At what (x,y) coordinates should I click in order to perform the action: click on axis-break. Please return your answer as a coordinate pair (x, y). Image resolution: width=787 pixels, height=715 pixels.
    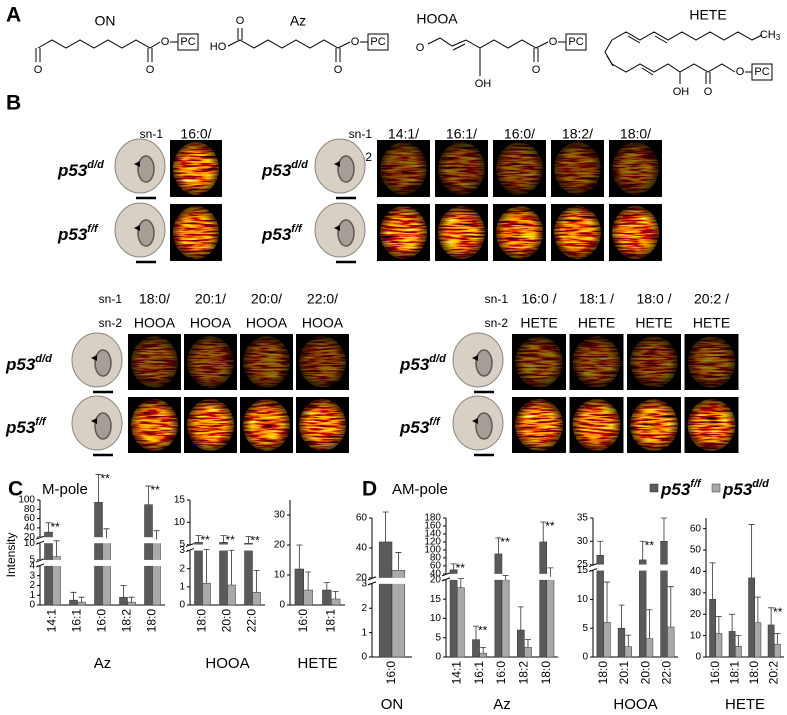
    Looking at the image, I should click on (226, 547).